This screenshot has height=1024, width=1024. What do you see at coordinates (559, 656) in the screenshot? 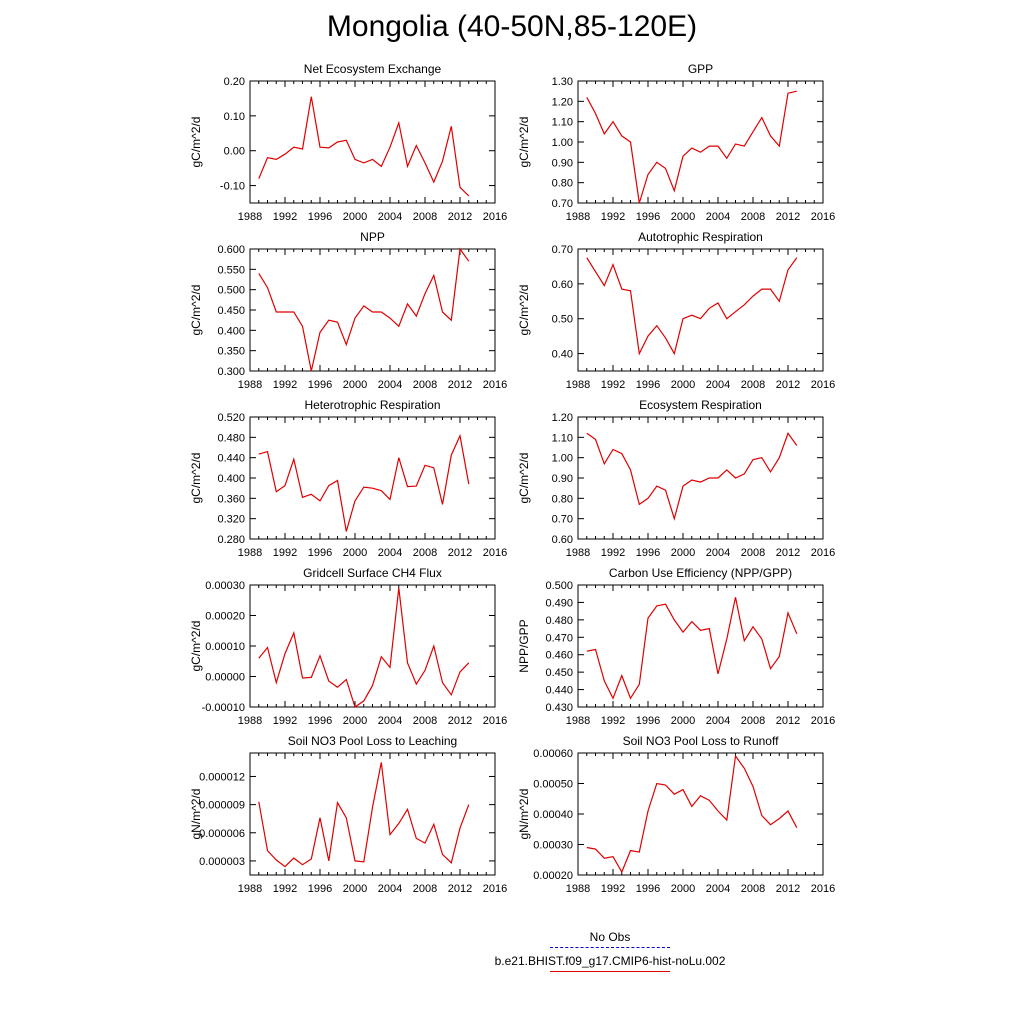
I see `y-tick-label: 0.460` at bounding box center [559, 656].